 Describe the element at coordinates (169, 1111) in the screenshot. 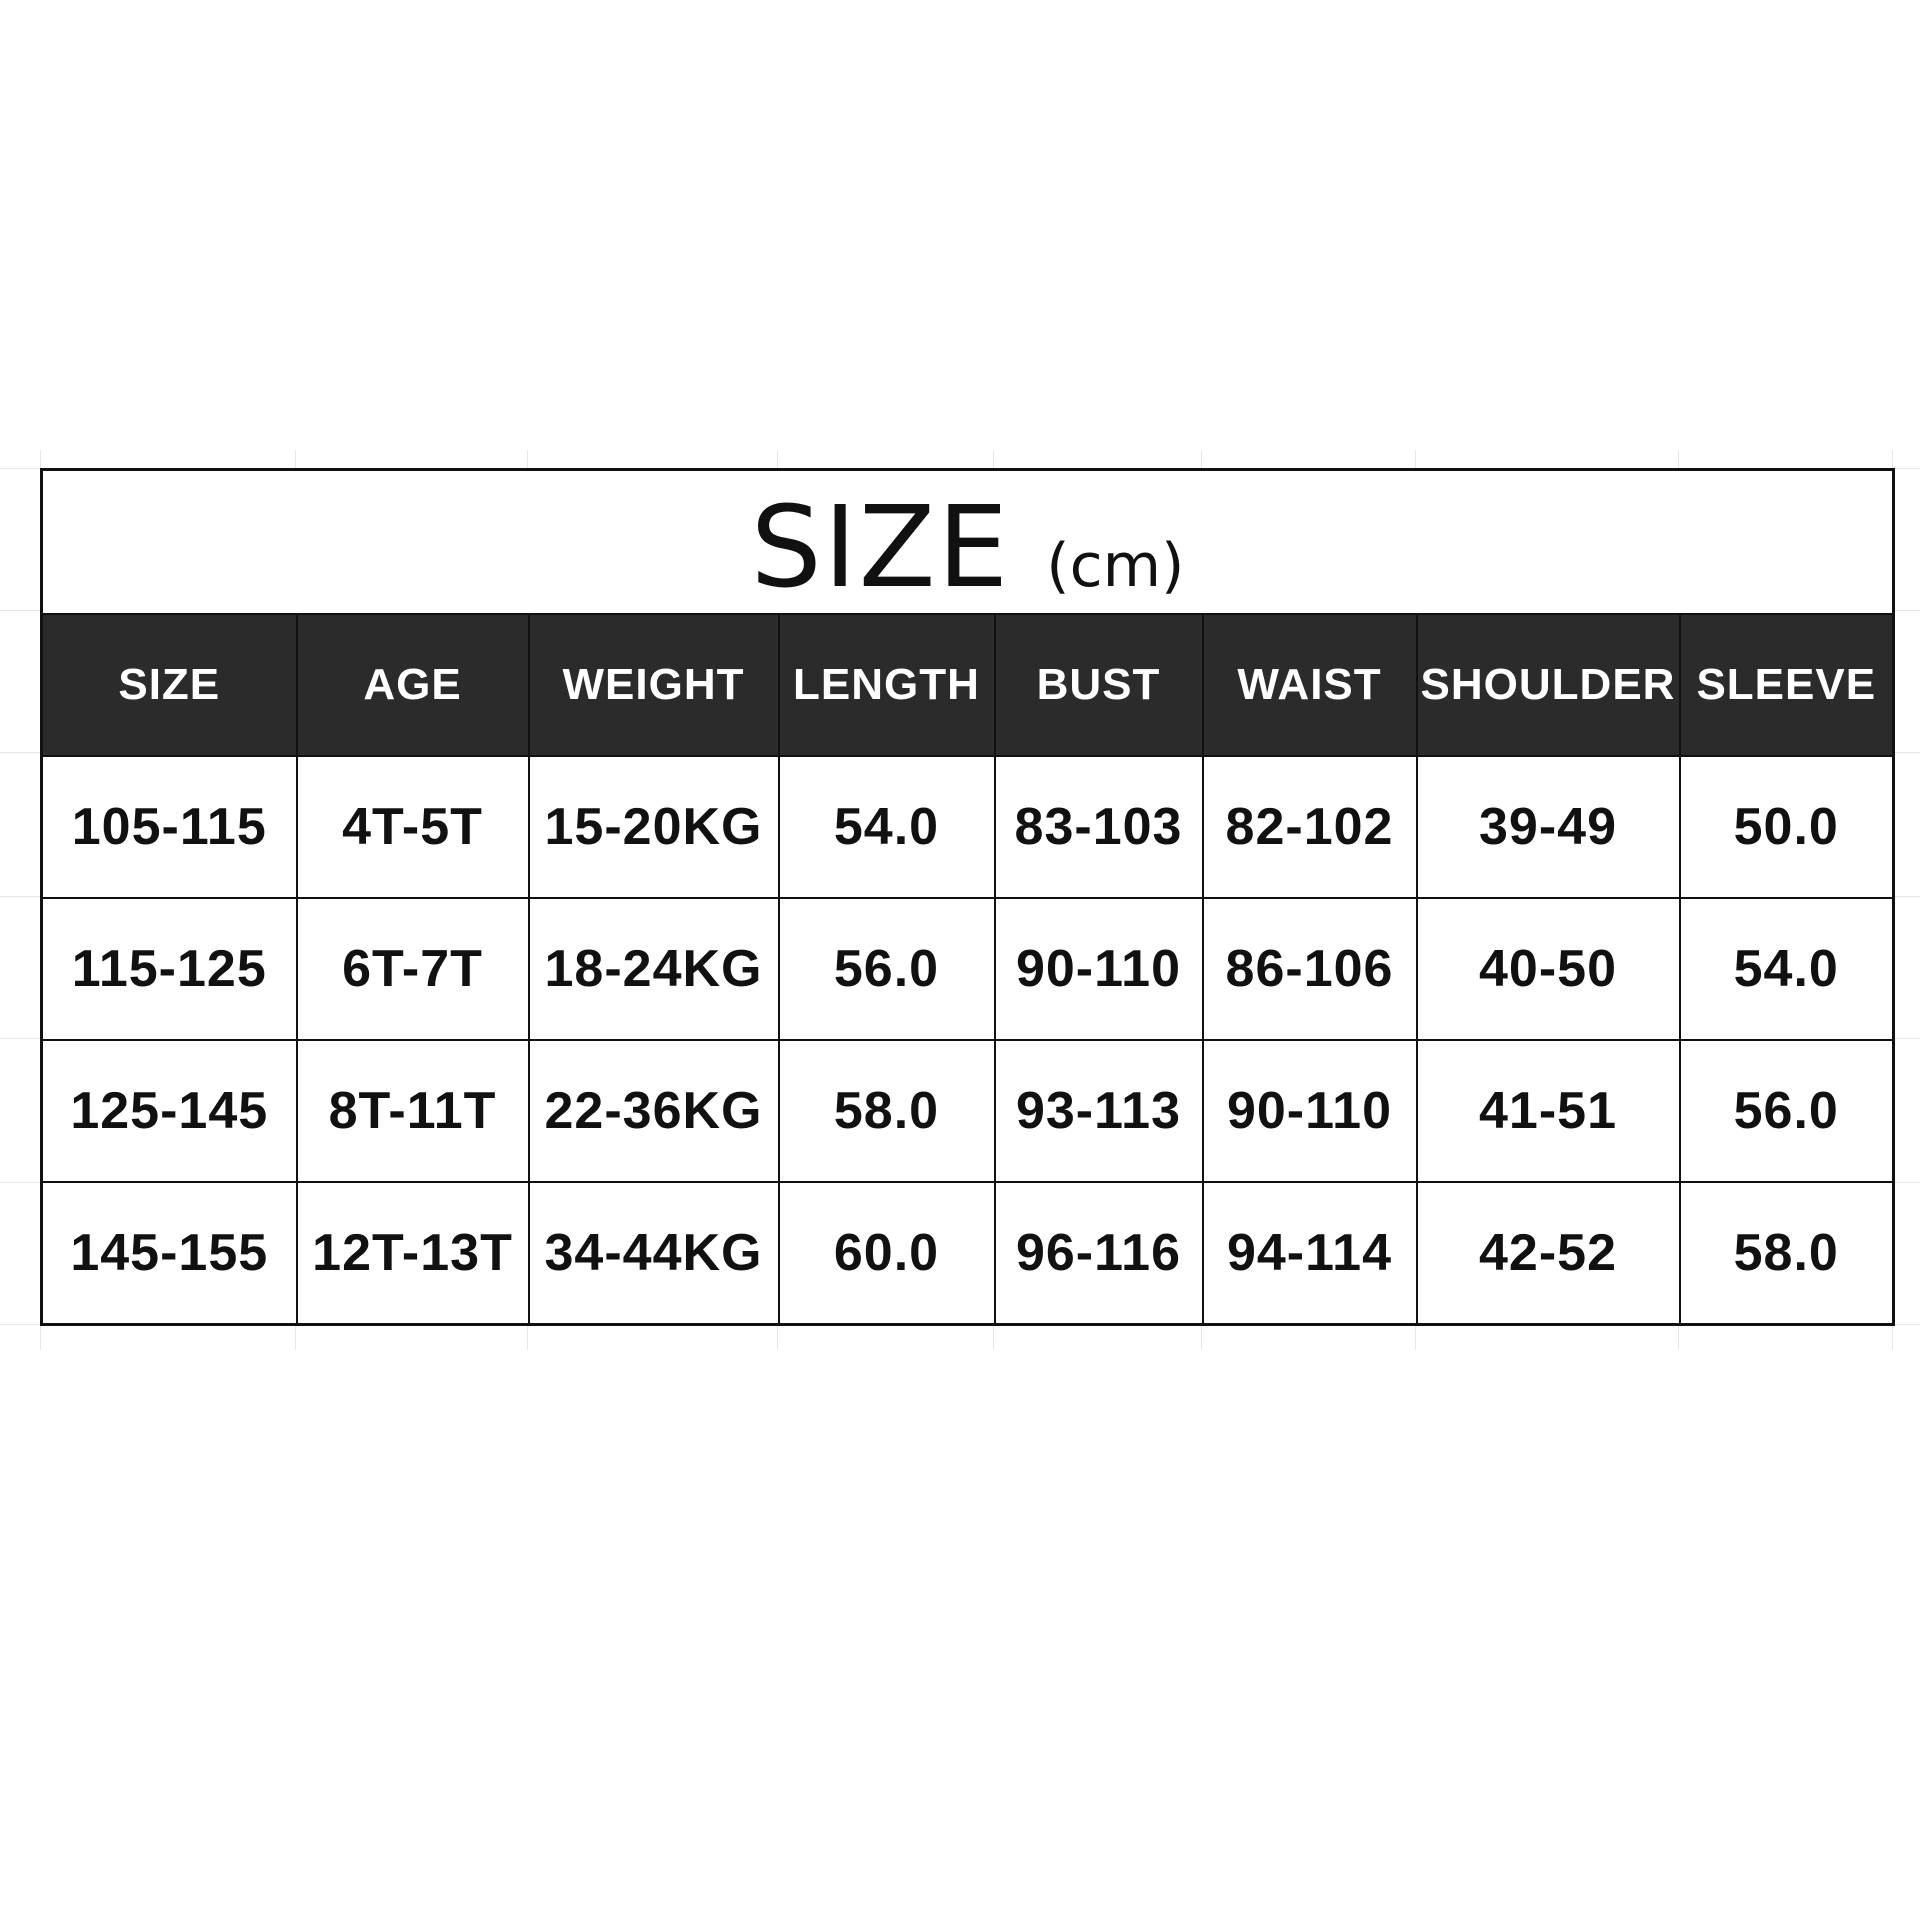

I see `cell-size: 125-145` at that location.